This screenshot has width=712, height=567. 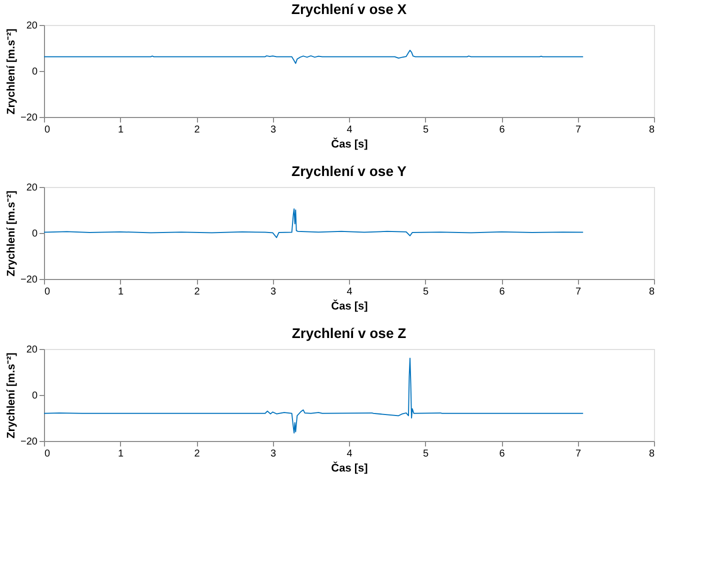 I want to click on chart-title: Zrychlení v ose Y, so click(x=350, y=171).